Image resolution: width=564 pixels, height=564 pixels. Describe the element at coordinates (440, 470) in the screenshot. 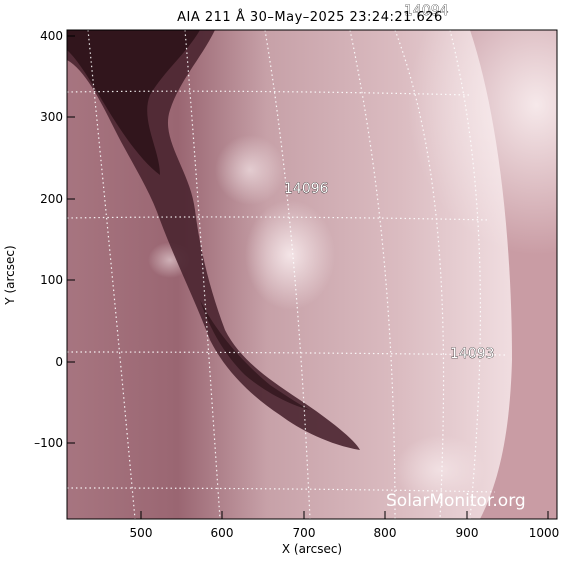

I see `bright-patch-south` at that location.